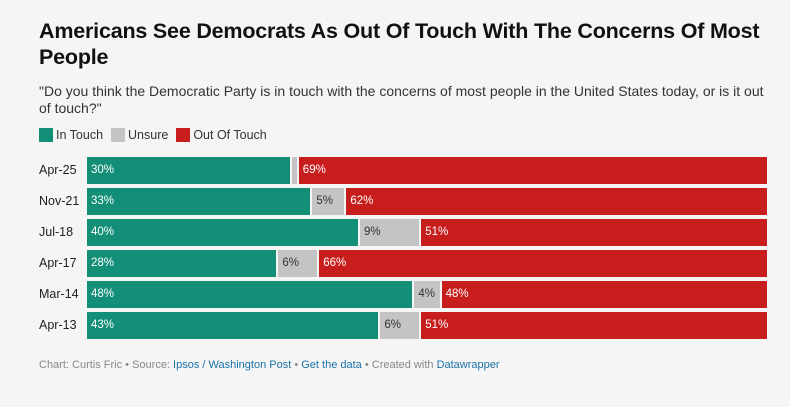  Describe the element at coordinates (362, 201) in the screenshot. I see `data-label-out-of-touch: 62%` at that location.